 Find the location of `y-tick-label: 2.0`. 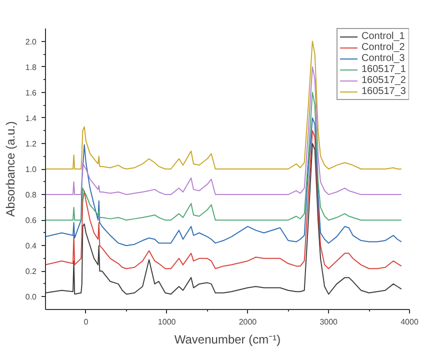

y-tick-label: 2.0 is located at coordinates (31, 41).